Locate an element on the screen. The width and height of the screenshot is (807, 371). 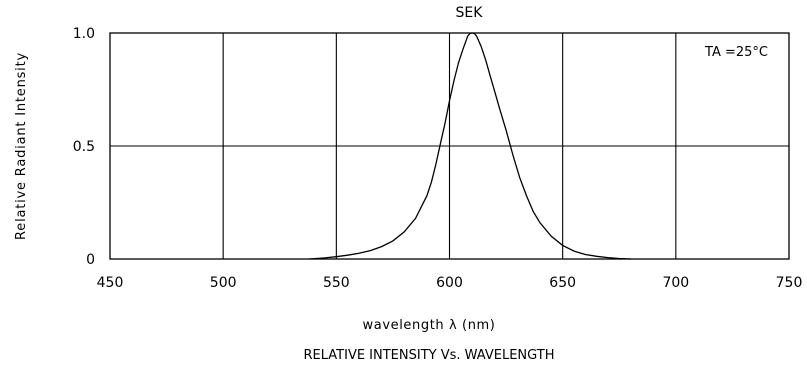
x-tick-label: 700 is located at coordinates (675, 283).